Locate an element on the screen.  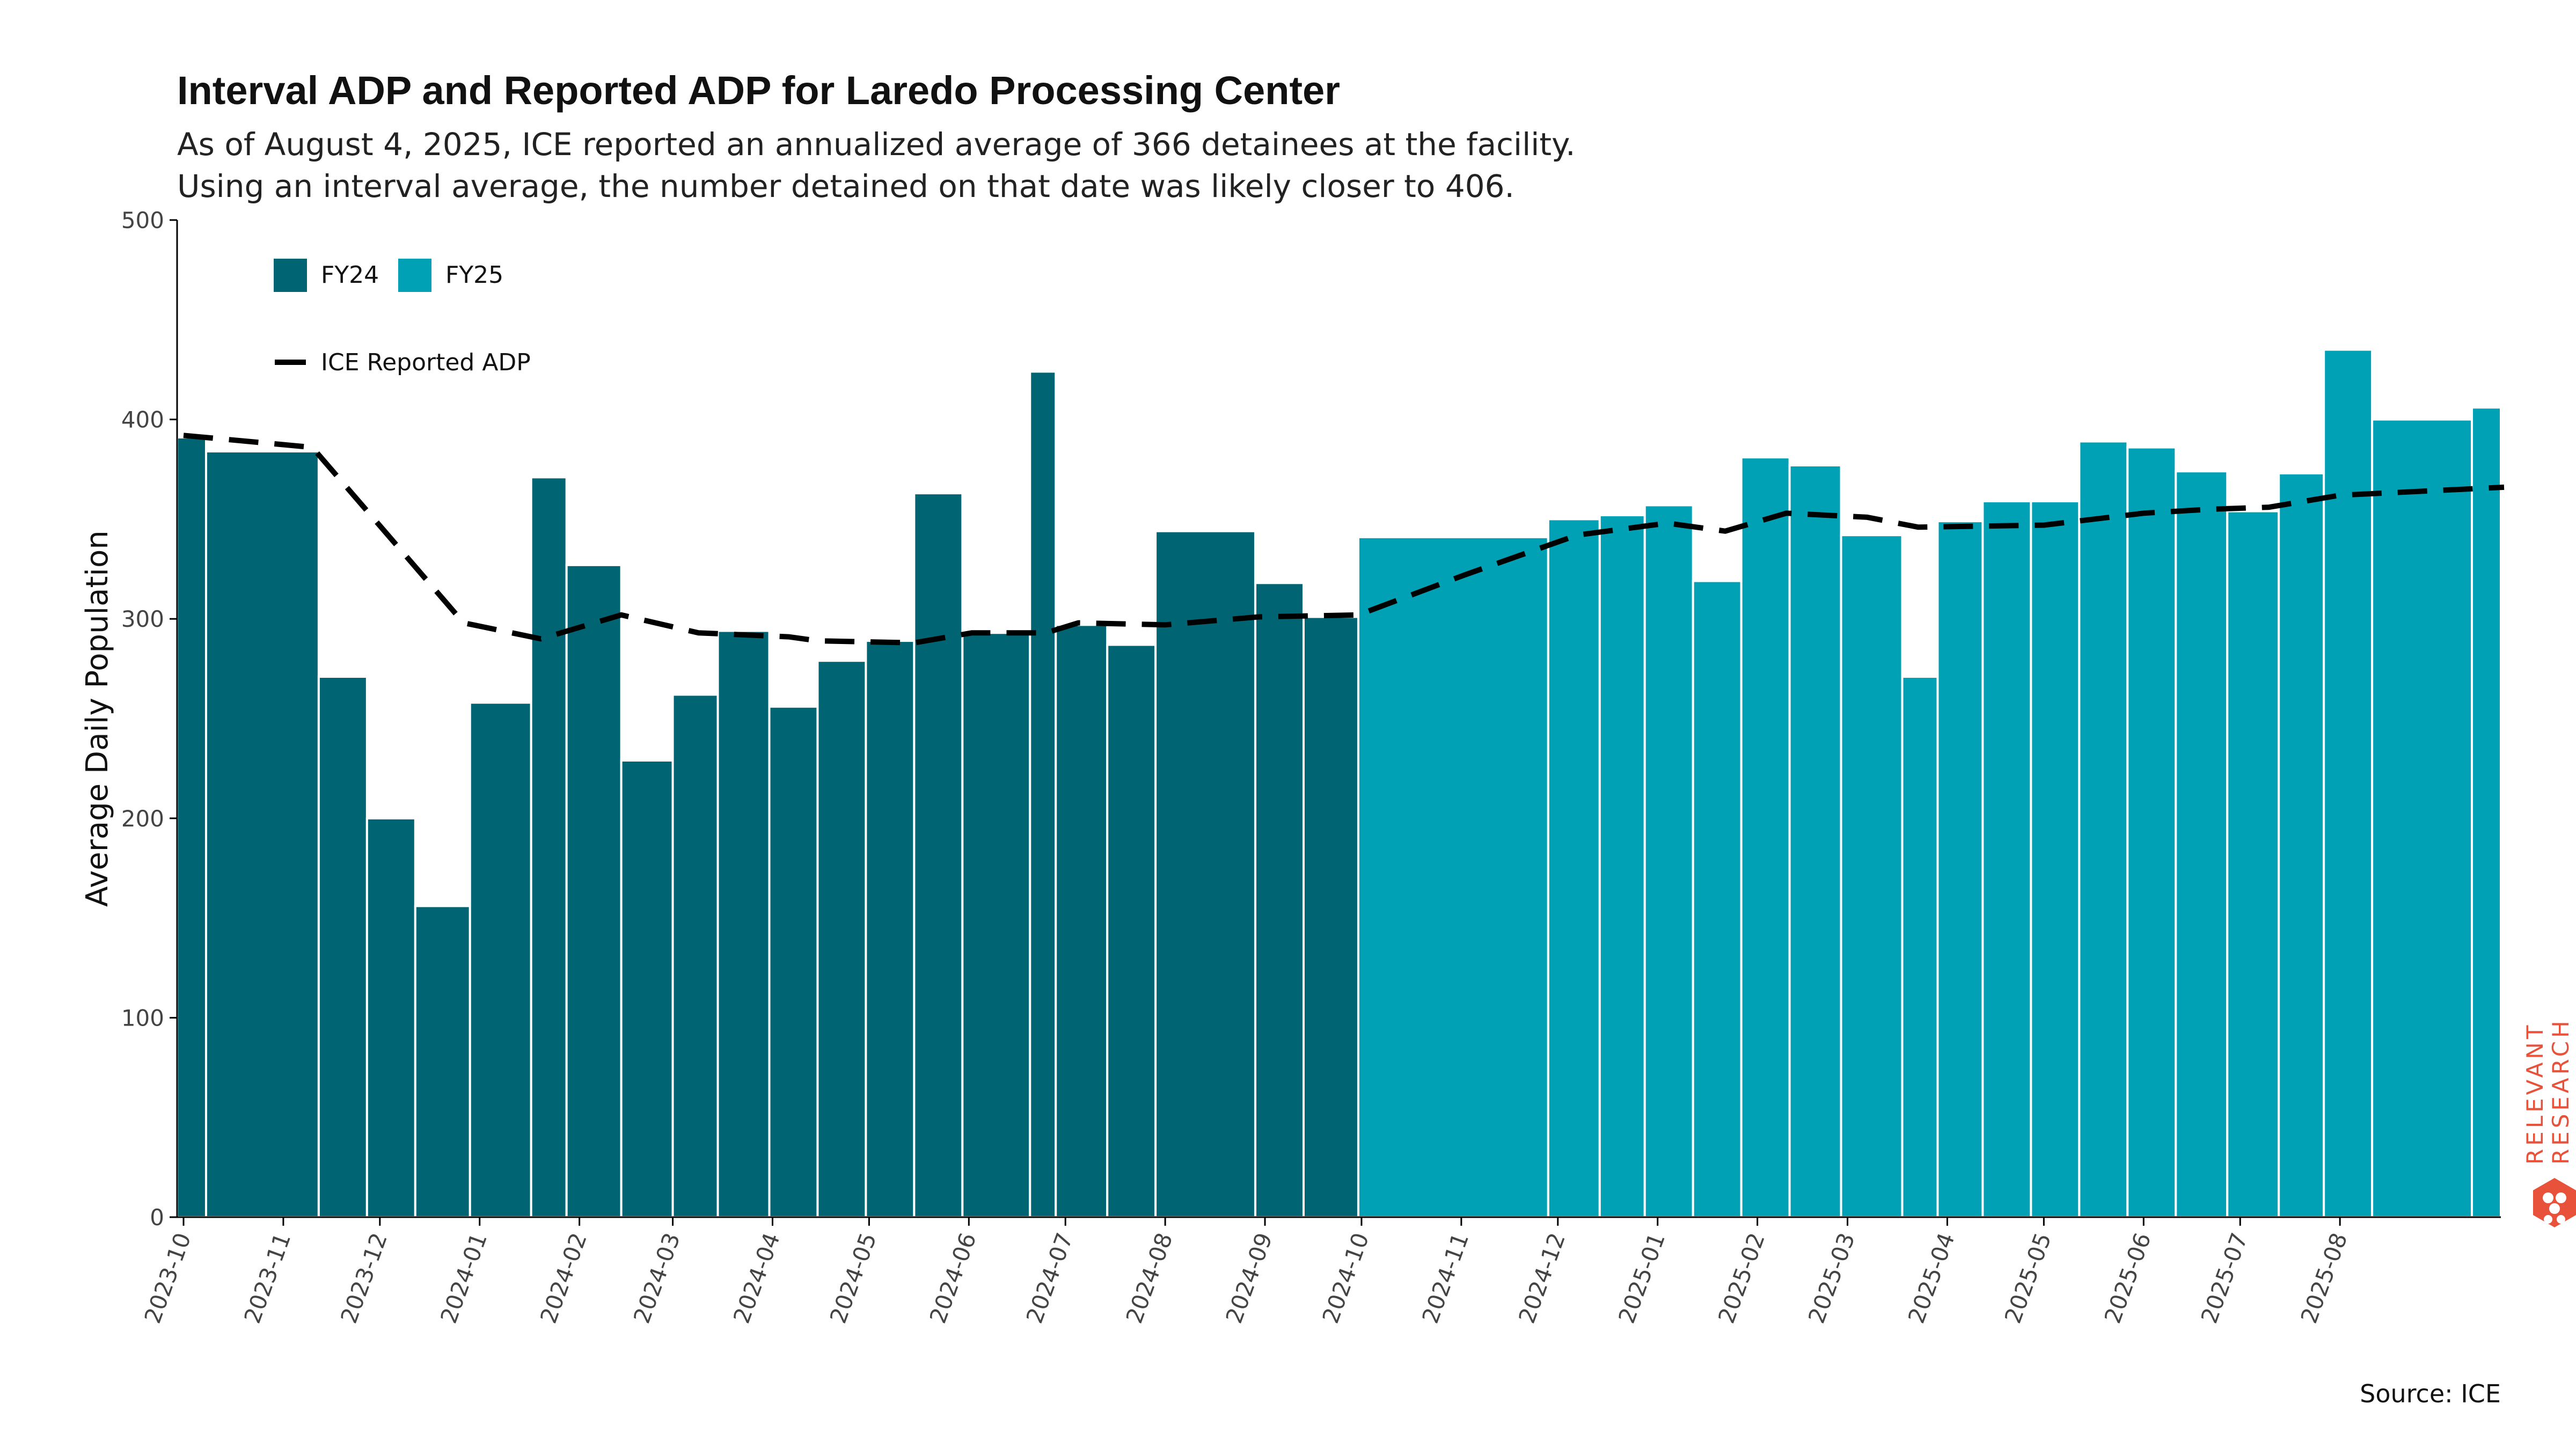
x-tick-label-2025-08: 2025-08 is located at coordinates (2323, 1278).